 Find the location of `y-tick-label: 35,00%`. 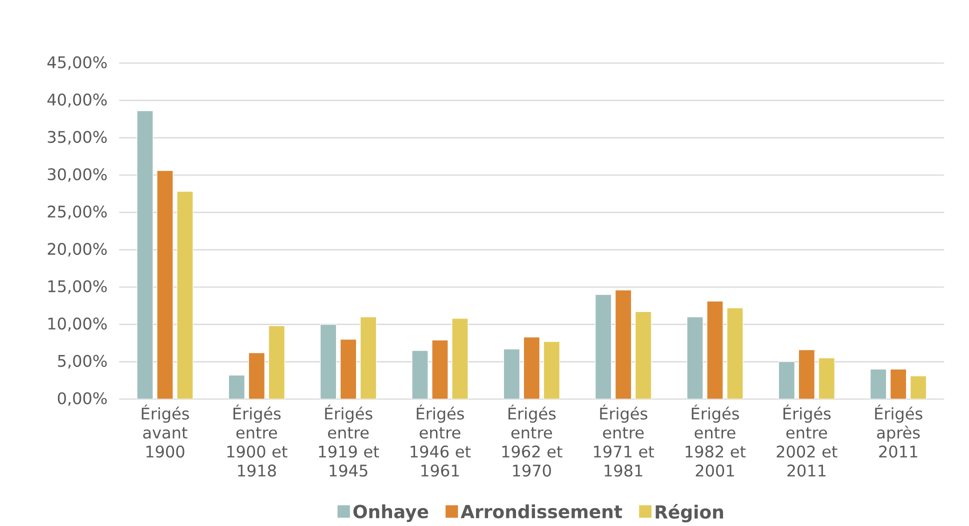

y-tick-label: 35,00% is located at coordinates (77, 137).